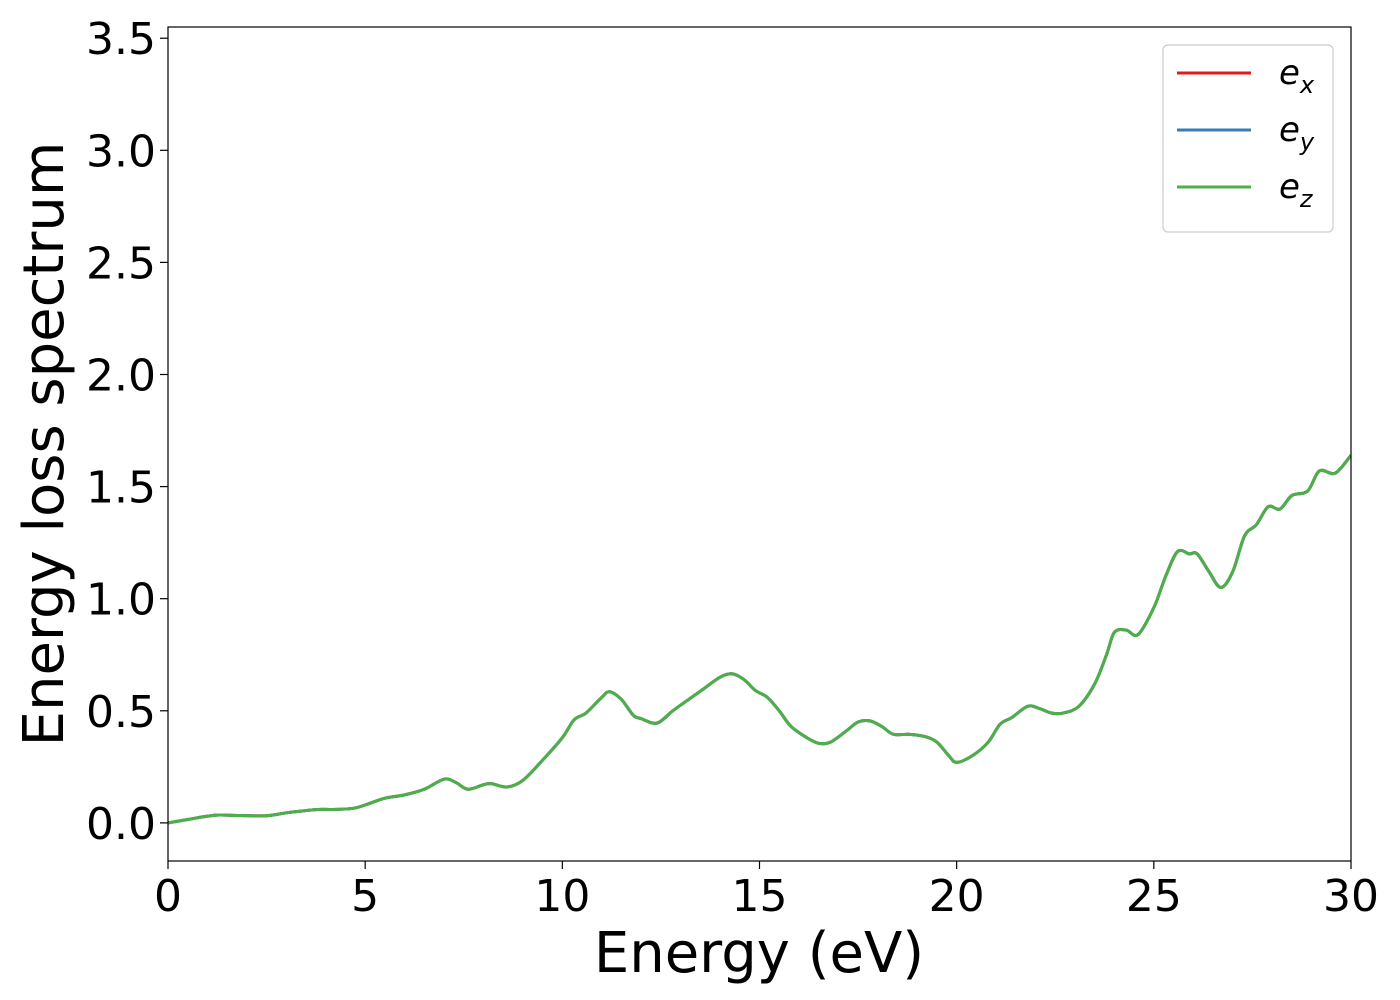 Image resolution: width=1400 pixels, height=1000 pixels. Describe the element at coordinates (1154, 896) in the screenshot. I see `x-tick-label: 25` at that location.